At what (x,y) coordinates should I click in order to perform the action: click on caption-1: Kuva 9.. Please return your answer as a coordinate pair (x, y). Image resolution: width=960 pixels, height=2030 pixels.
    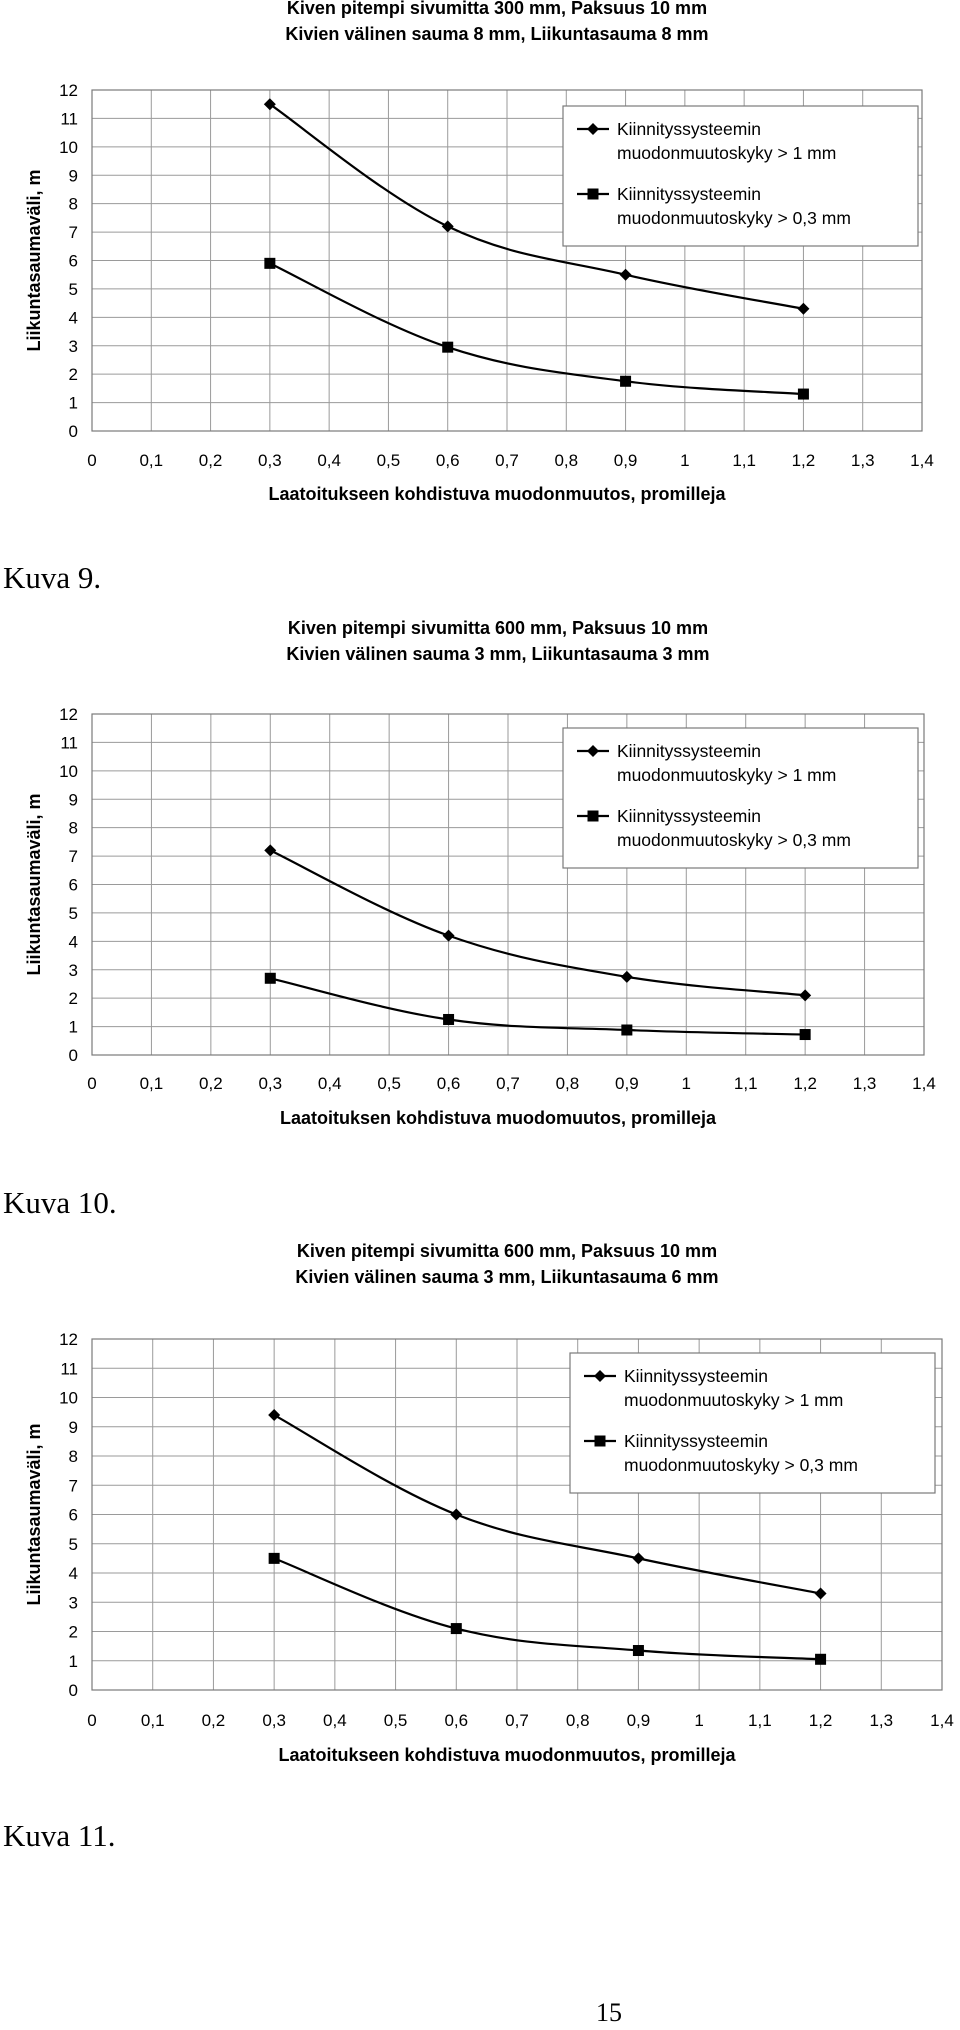
    Looking at the image, I should click on (52, 577).